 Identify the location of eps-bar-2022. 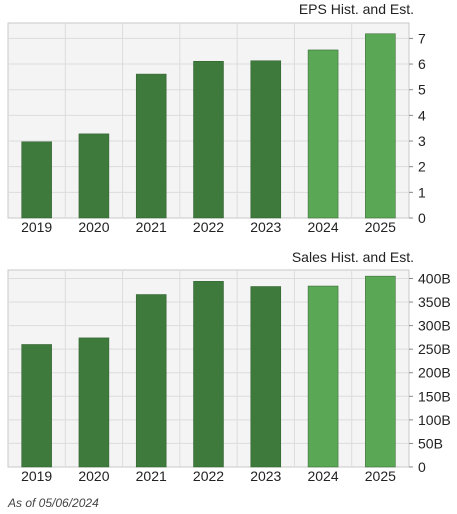
(208, 139).